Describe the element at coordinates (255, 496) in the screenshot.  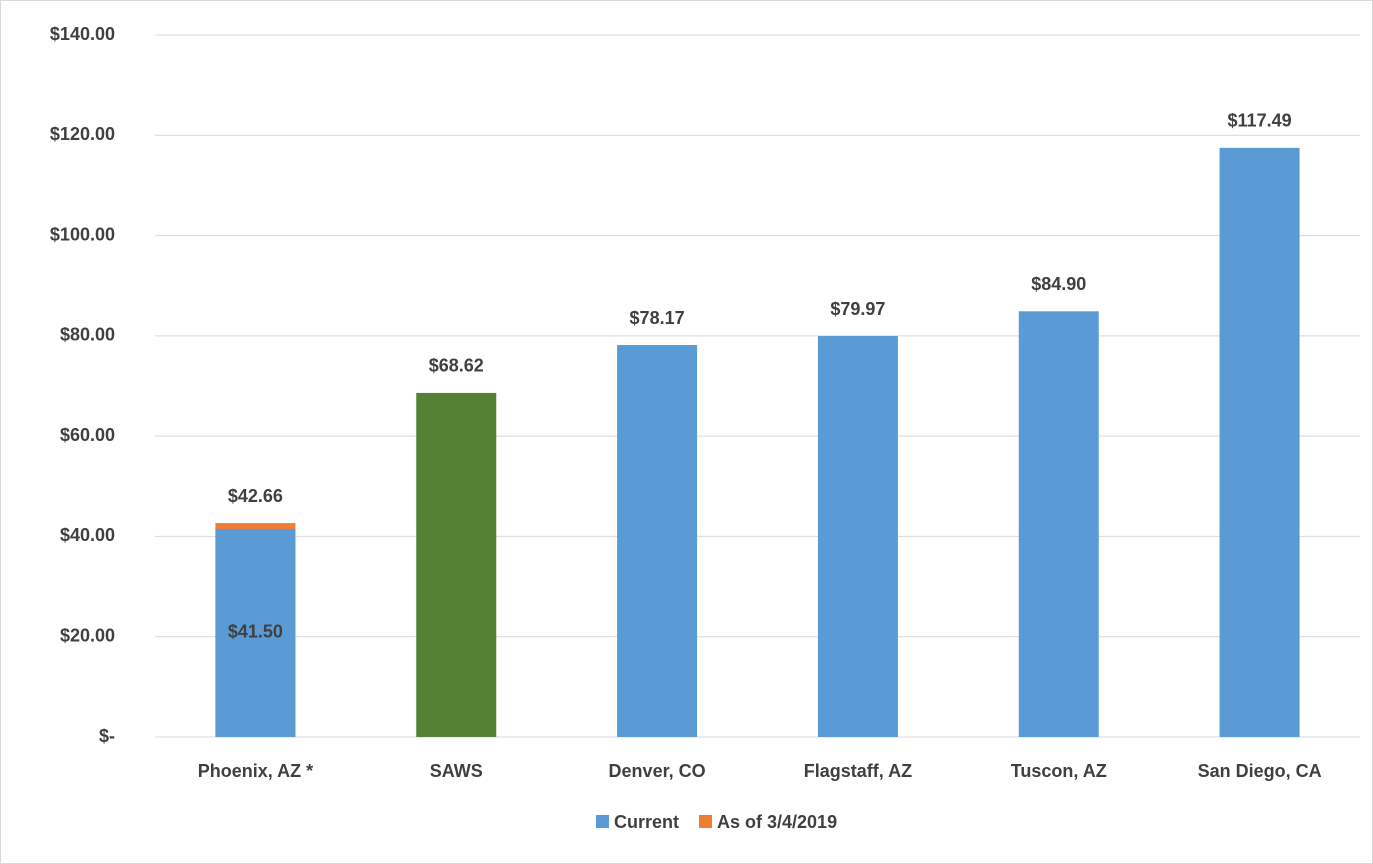
I see `data-label: $42.66` at that location.